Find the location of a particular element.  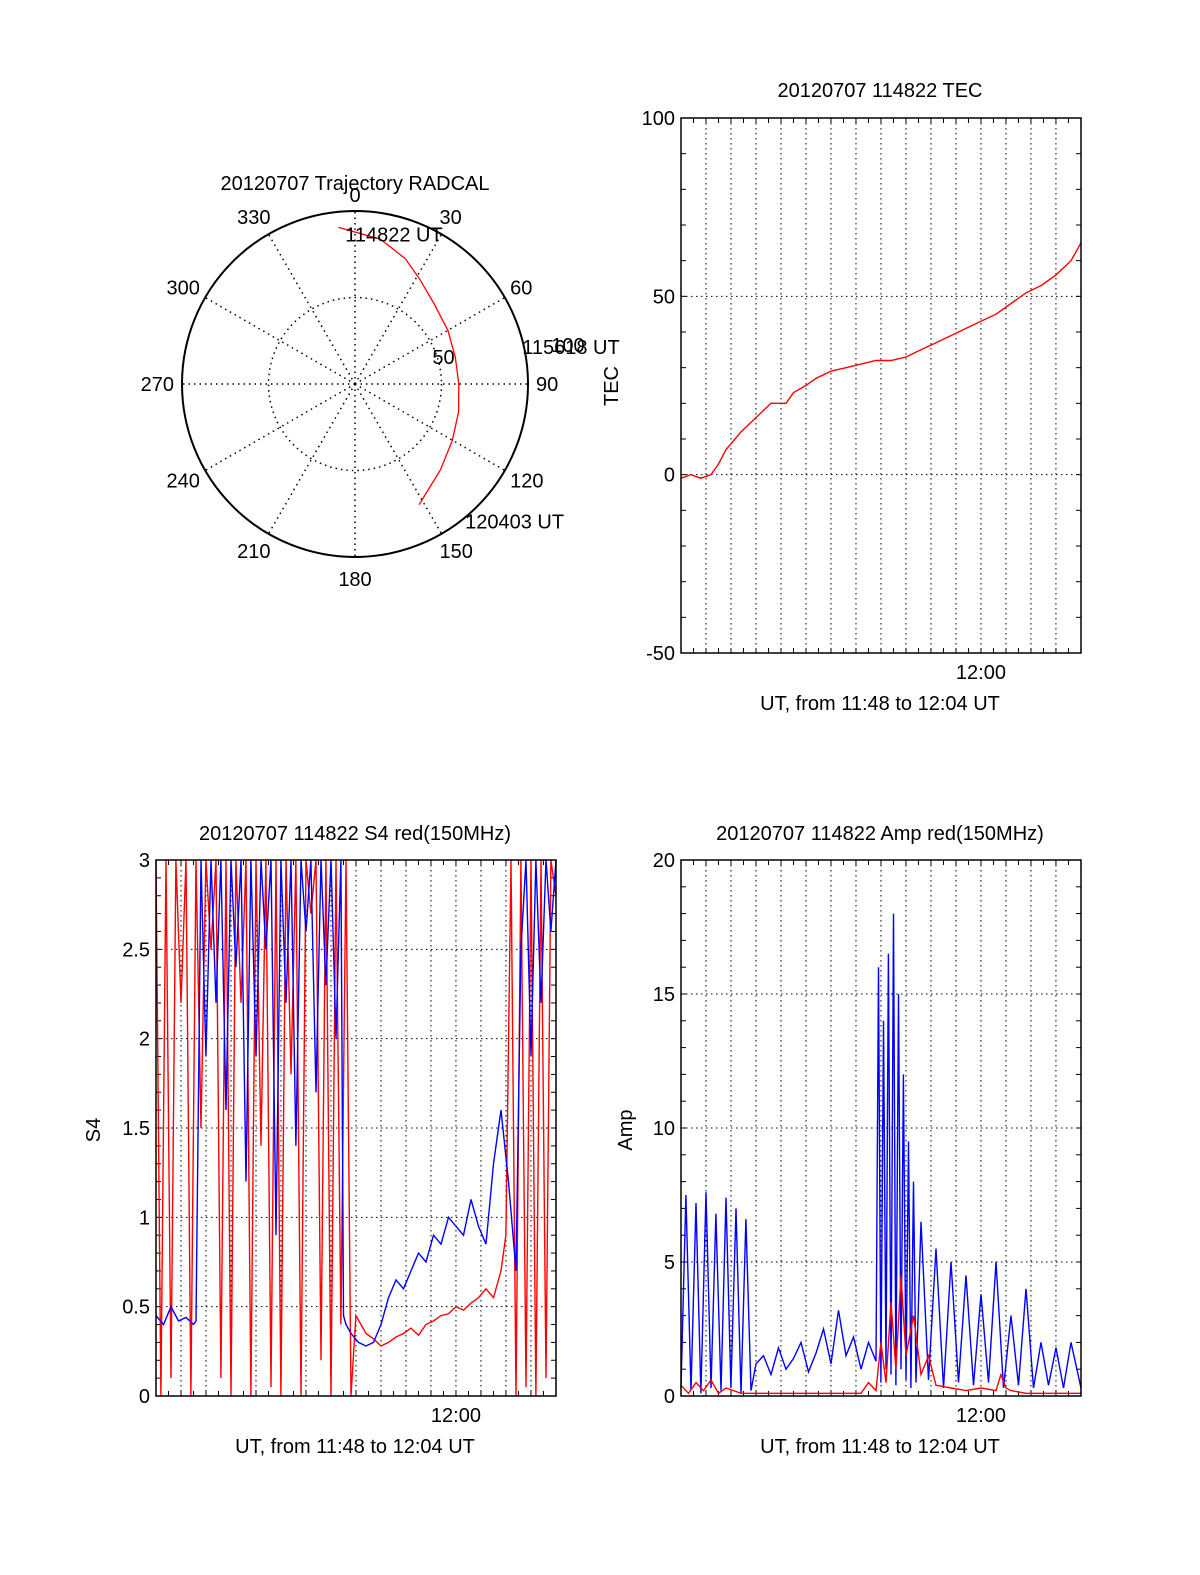

tec-xlabel: UT, from 11:48 to 12:04 UT is located at coordinates (880, 704).